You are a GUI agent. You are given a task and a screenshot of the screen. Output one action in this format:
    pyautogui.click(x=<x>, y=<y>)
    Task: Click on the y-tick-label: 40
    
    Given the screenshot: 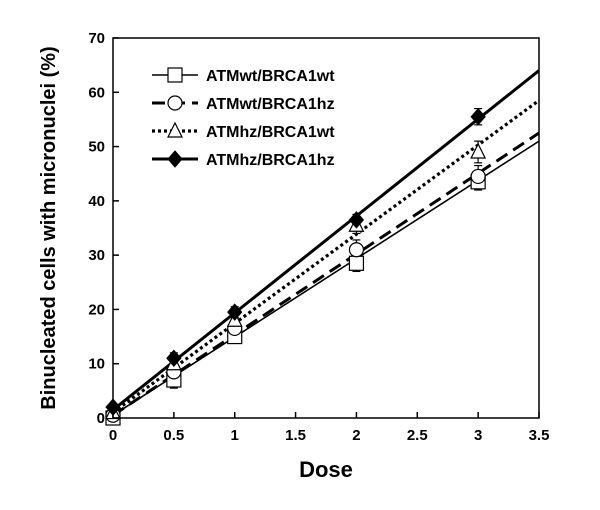 What is the action you would take?
    pyautogui.click(x=96, y=201)
    